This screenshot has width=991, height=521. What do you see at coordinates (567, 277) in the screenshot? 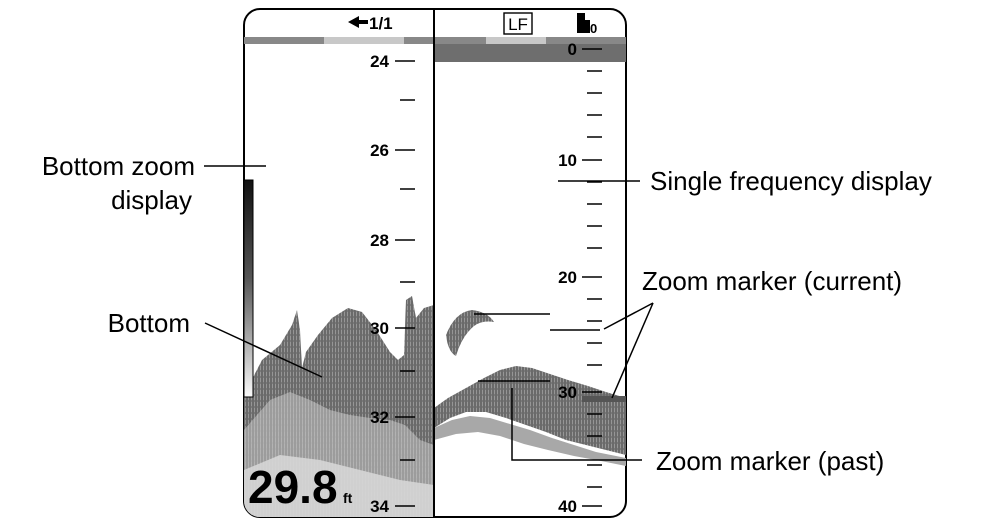
I see `scale-tick-label: 20` at bounding box center [567, 277].